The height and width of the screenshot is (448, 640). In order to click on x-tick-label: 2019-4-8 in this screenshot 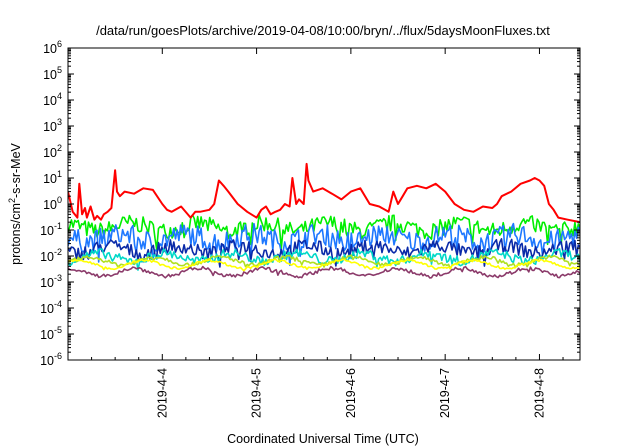, I will do `click(539, 393)`.